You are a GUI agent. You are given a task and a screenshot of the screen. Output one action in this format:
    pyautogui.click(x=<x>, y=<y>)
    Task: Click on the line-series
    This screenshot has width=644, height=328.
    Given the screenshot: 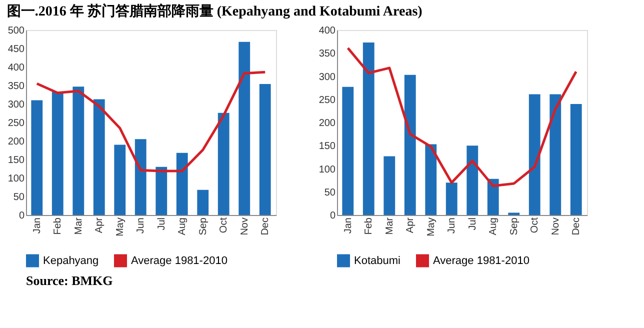 What is the action you would take?
    pyautogui.click(x=151, y=121)
    